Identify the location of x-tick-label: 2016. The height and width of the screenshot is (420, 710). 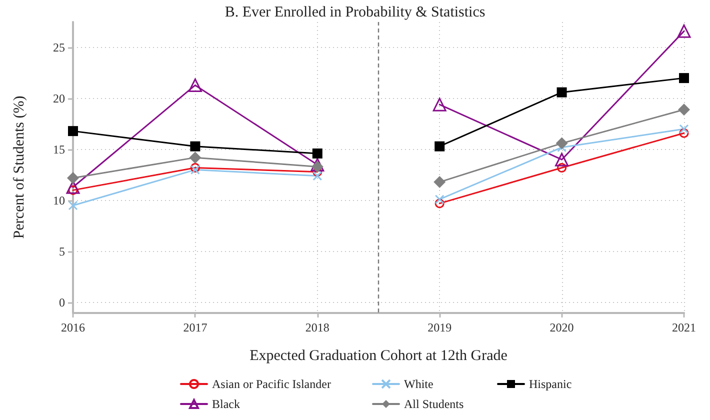
(73, 327).